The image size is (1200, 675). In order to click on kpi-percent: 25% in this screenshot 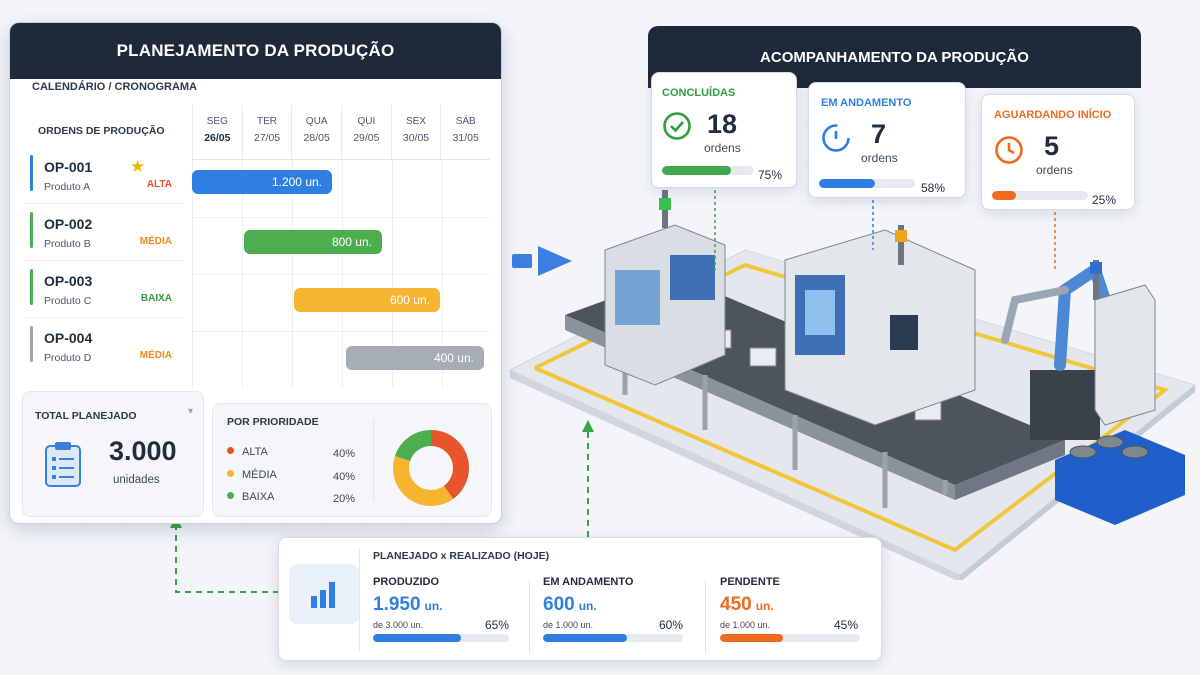, I will do `click(1104, 200)`.